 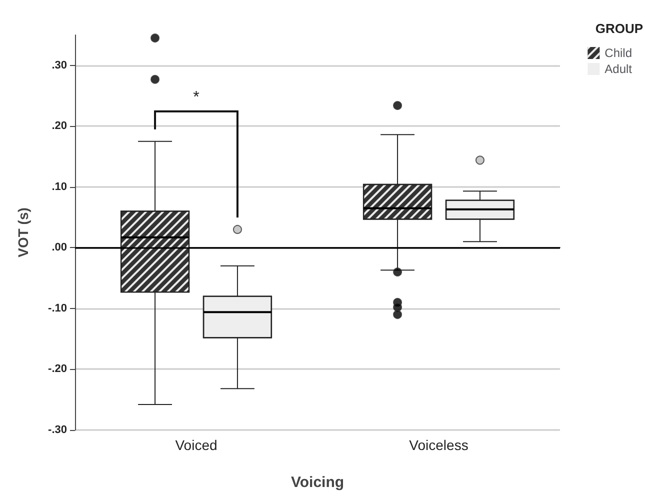 I want to click on annotation: *, so click(x=196, y=97).